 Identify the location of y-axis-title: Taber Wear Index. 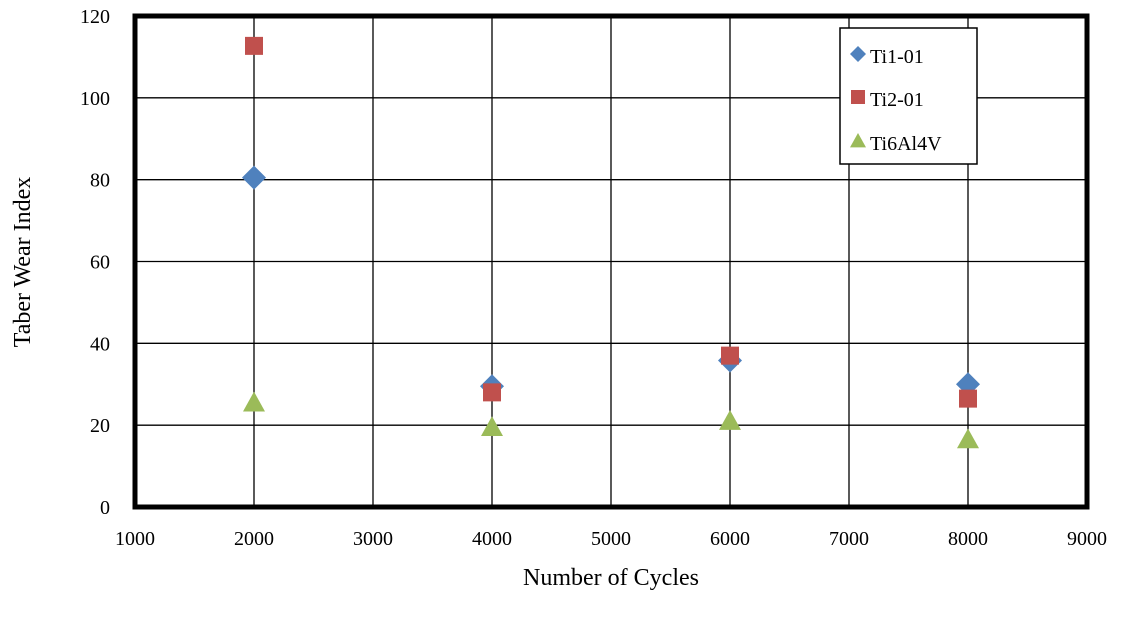
(23, 262).